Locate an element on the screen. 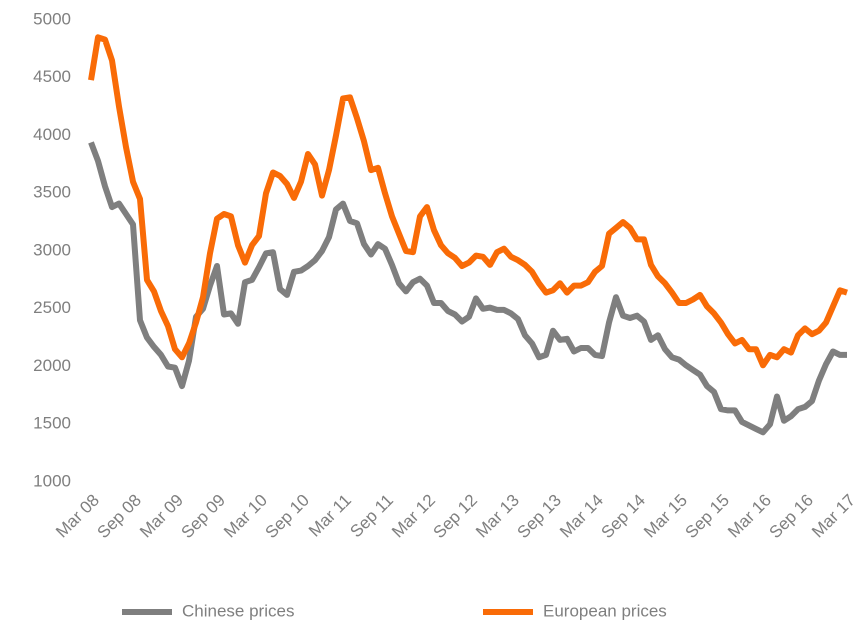 The width and height of the screenshot is (861, 626). x-tick-label: Mar 12 is located at coordinates (413, 516).